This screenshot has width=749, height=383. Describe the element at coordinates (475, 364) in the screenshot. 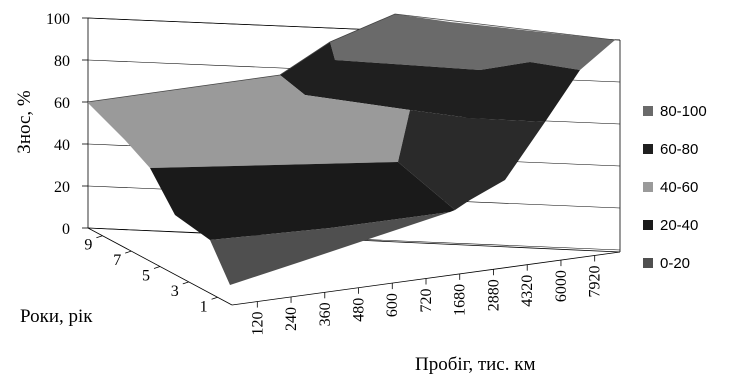

I see `x-axis-title: Пробіг, тис. км` at that location.